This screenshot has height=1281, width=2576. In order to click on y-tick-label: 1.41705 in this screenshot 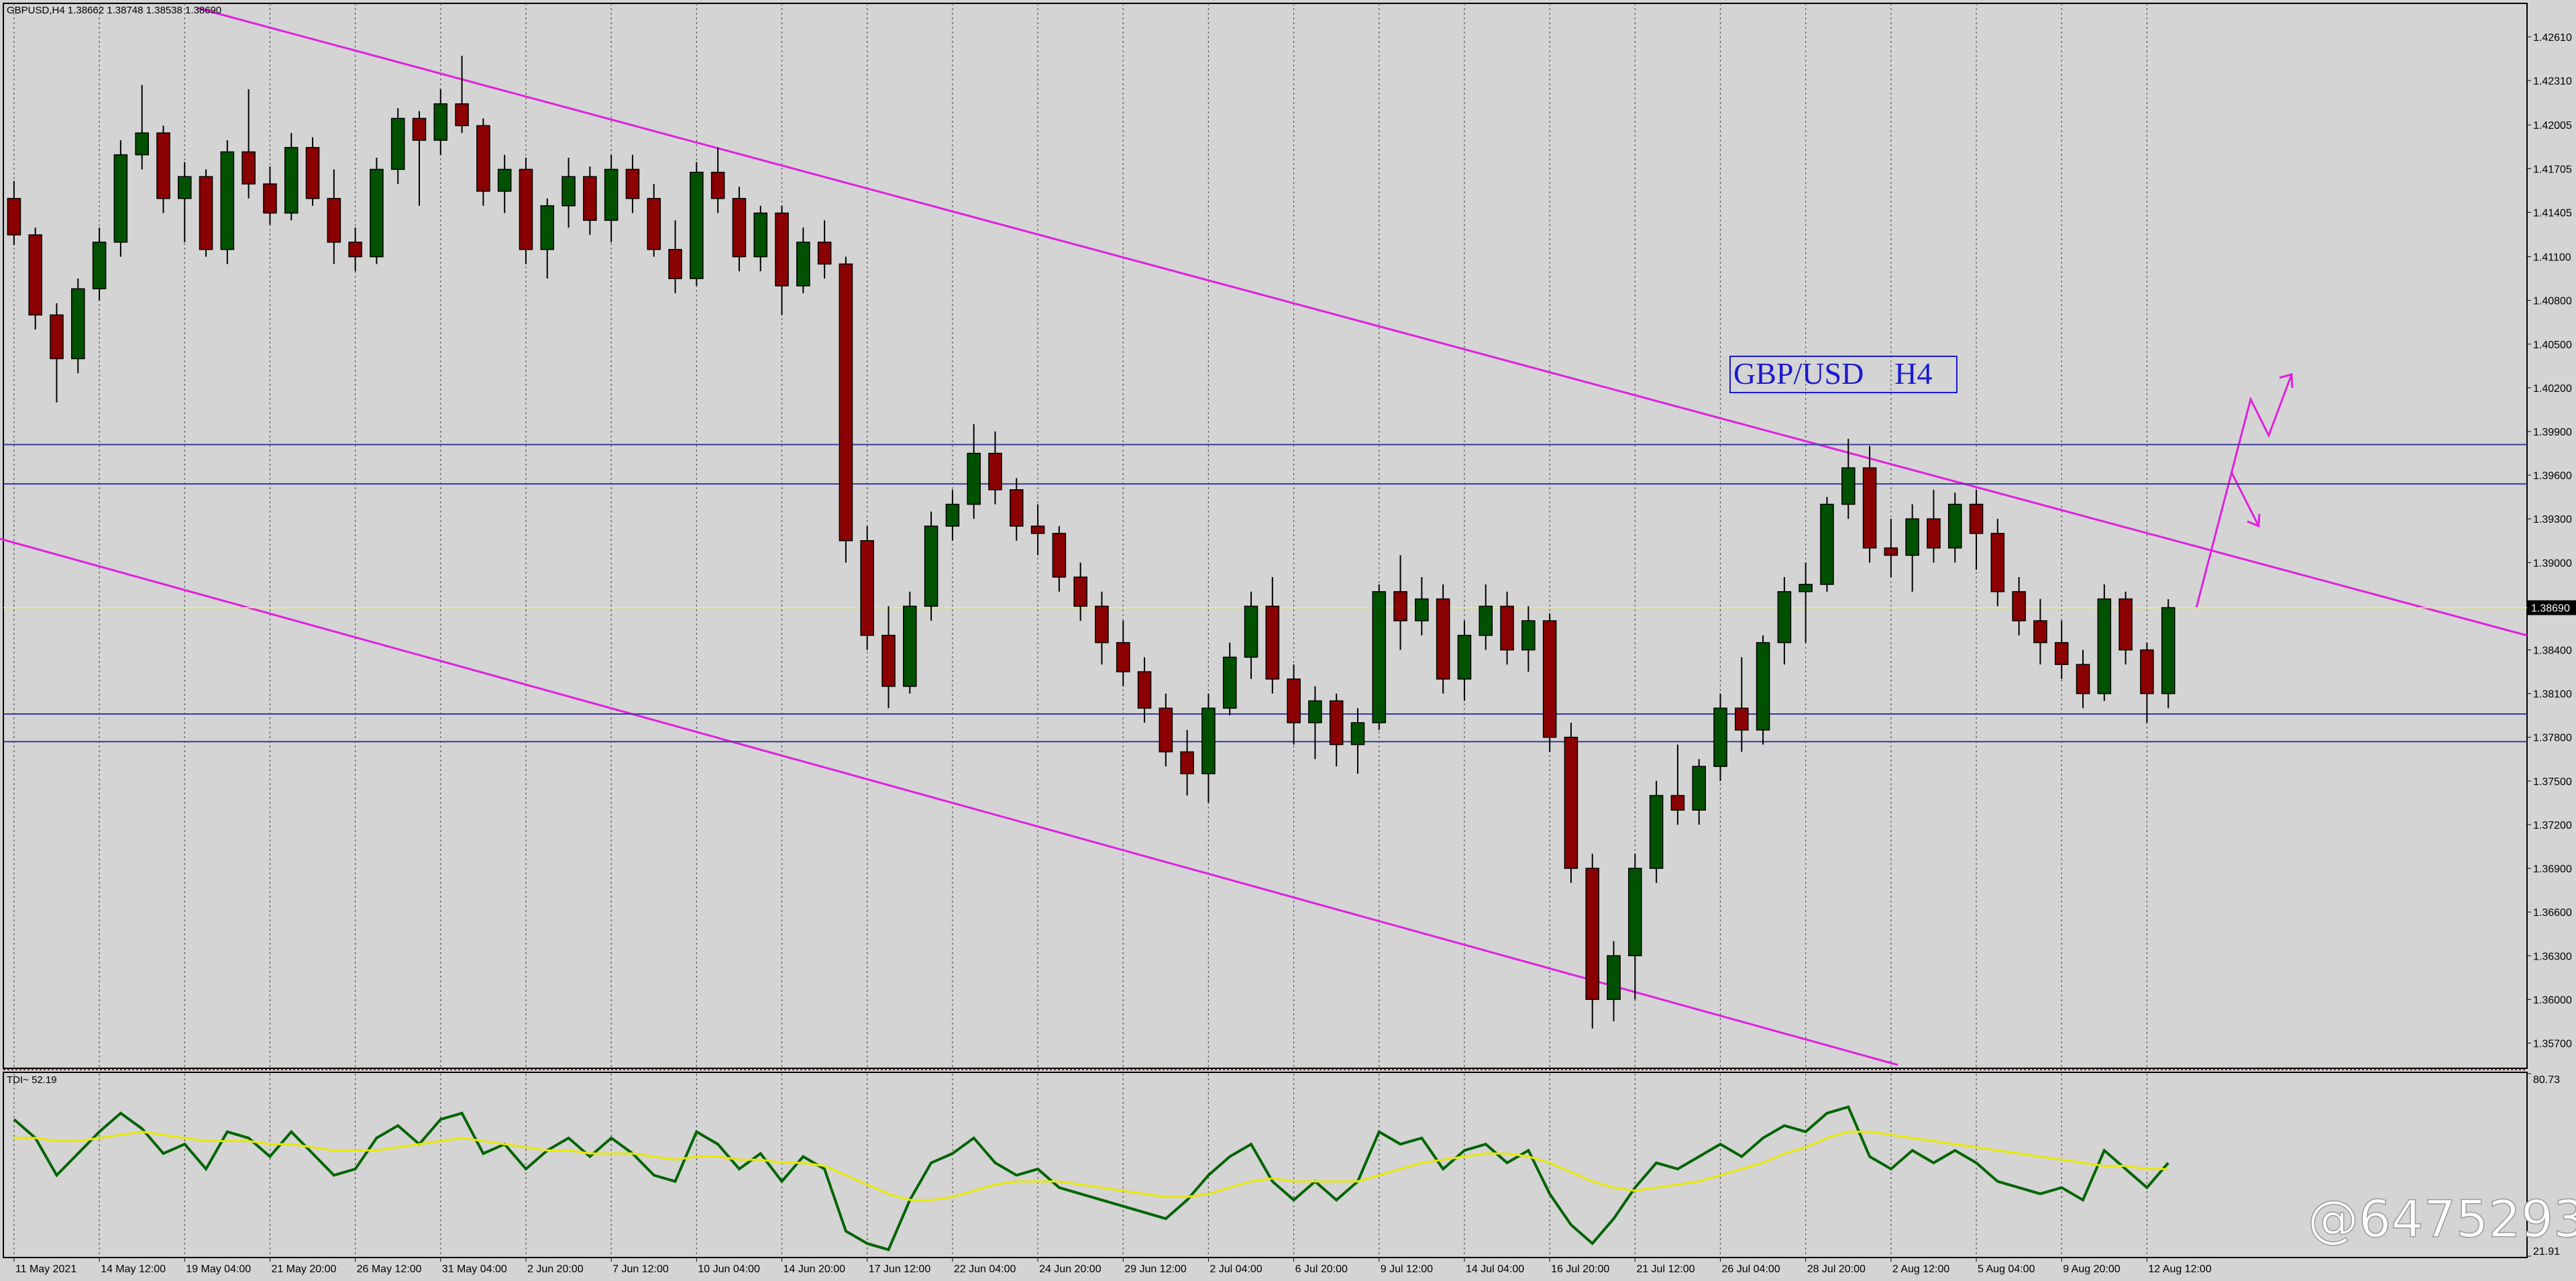, I will do `click(2552, 169)`.